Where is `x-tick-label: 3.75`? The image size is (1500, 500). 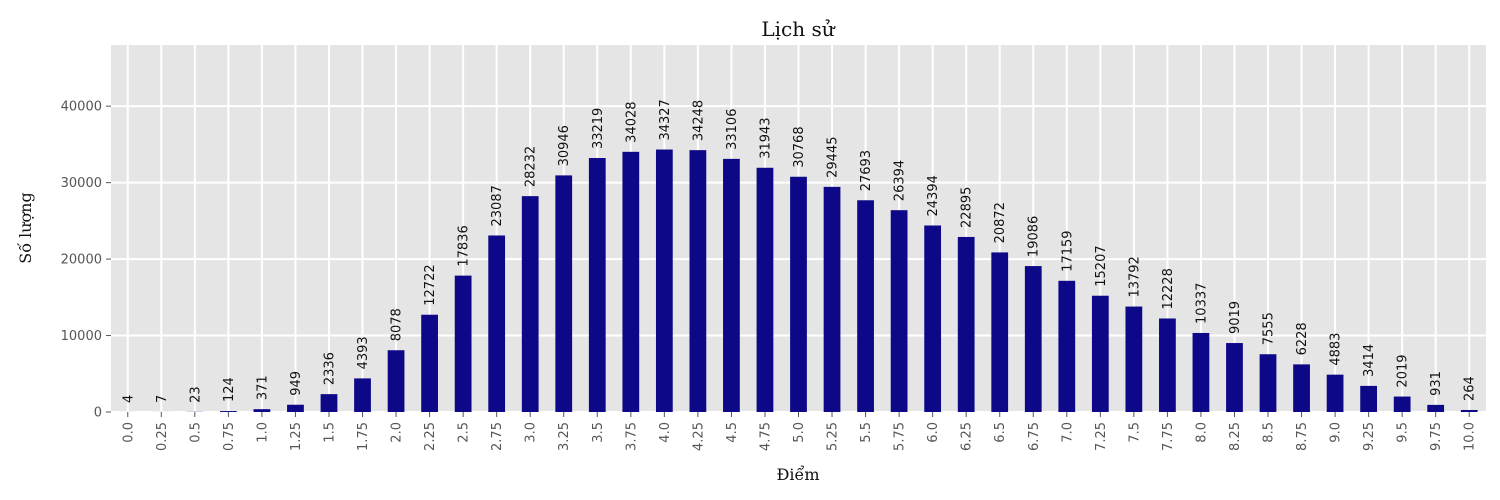 x-tick-label: 3.75 is located at coordinates (631, 436).